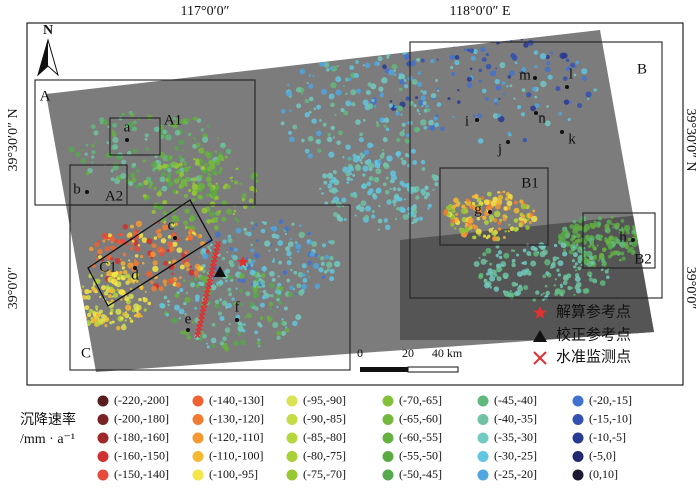  I want to click on legend-swatch, so click(292, 456).